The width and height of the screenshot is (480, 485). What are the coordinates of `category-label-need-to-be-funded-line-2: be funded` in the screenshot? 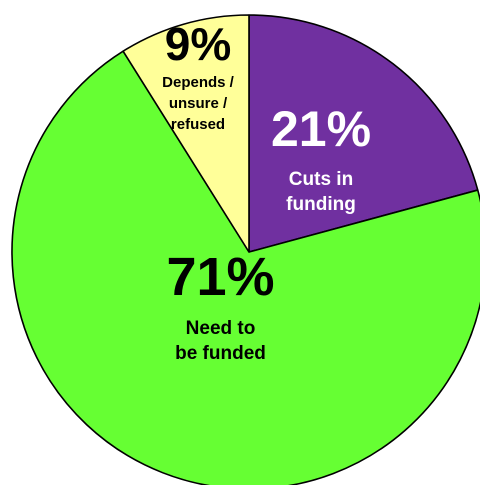 It's located at (220, 353).